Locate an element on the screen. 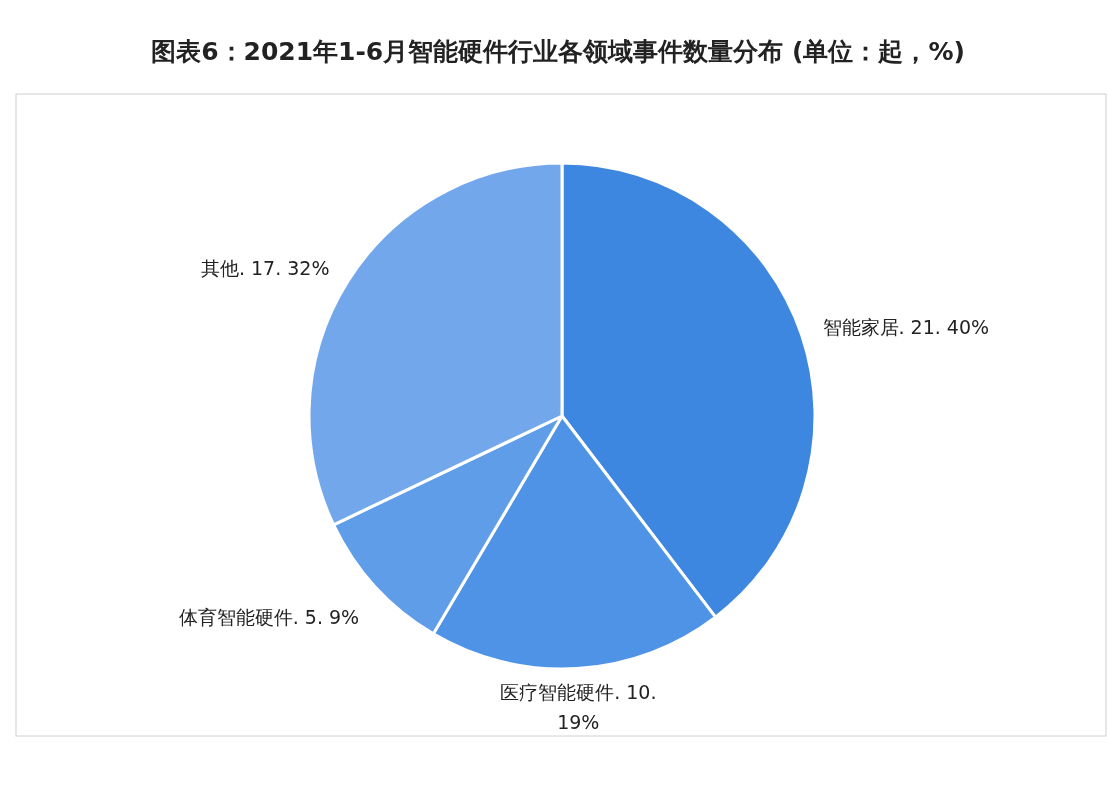  chart-title: 图表6：2021年1-6月智能硬件行业各领域事件数量分布 (单位：起，%) is located at coordinates (558, 51).